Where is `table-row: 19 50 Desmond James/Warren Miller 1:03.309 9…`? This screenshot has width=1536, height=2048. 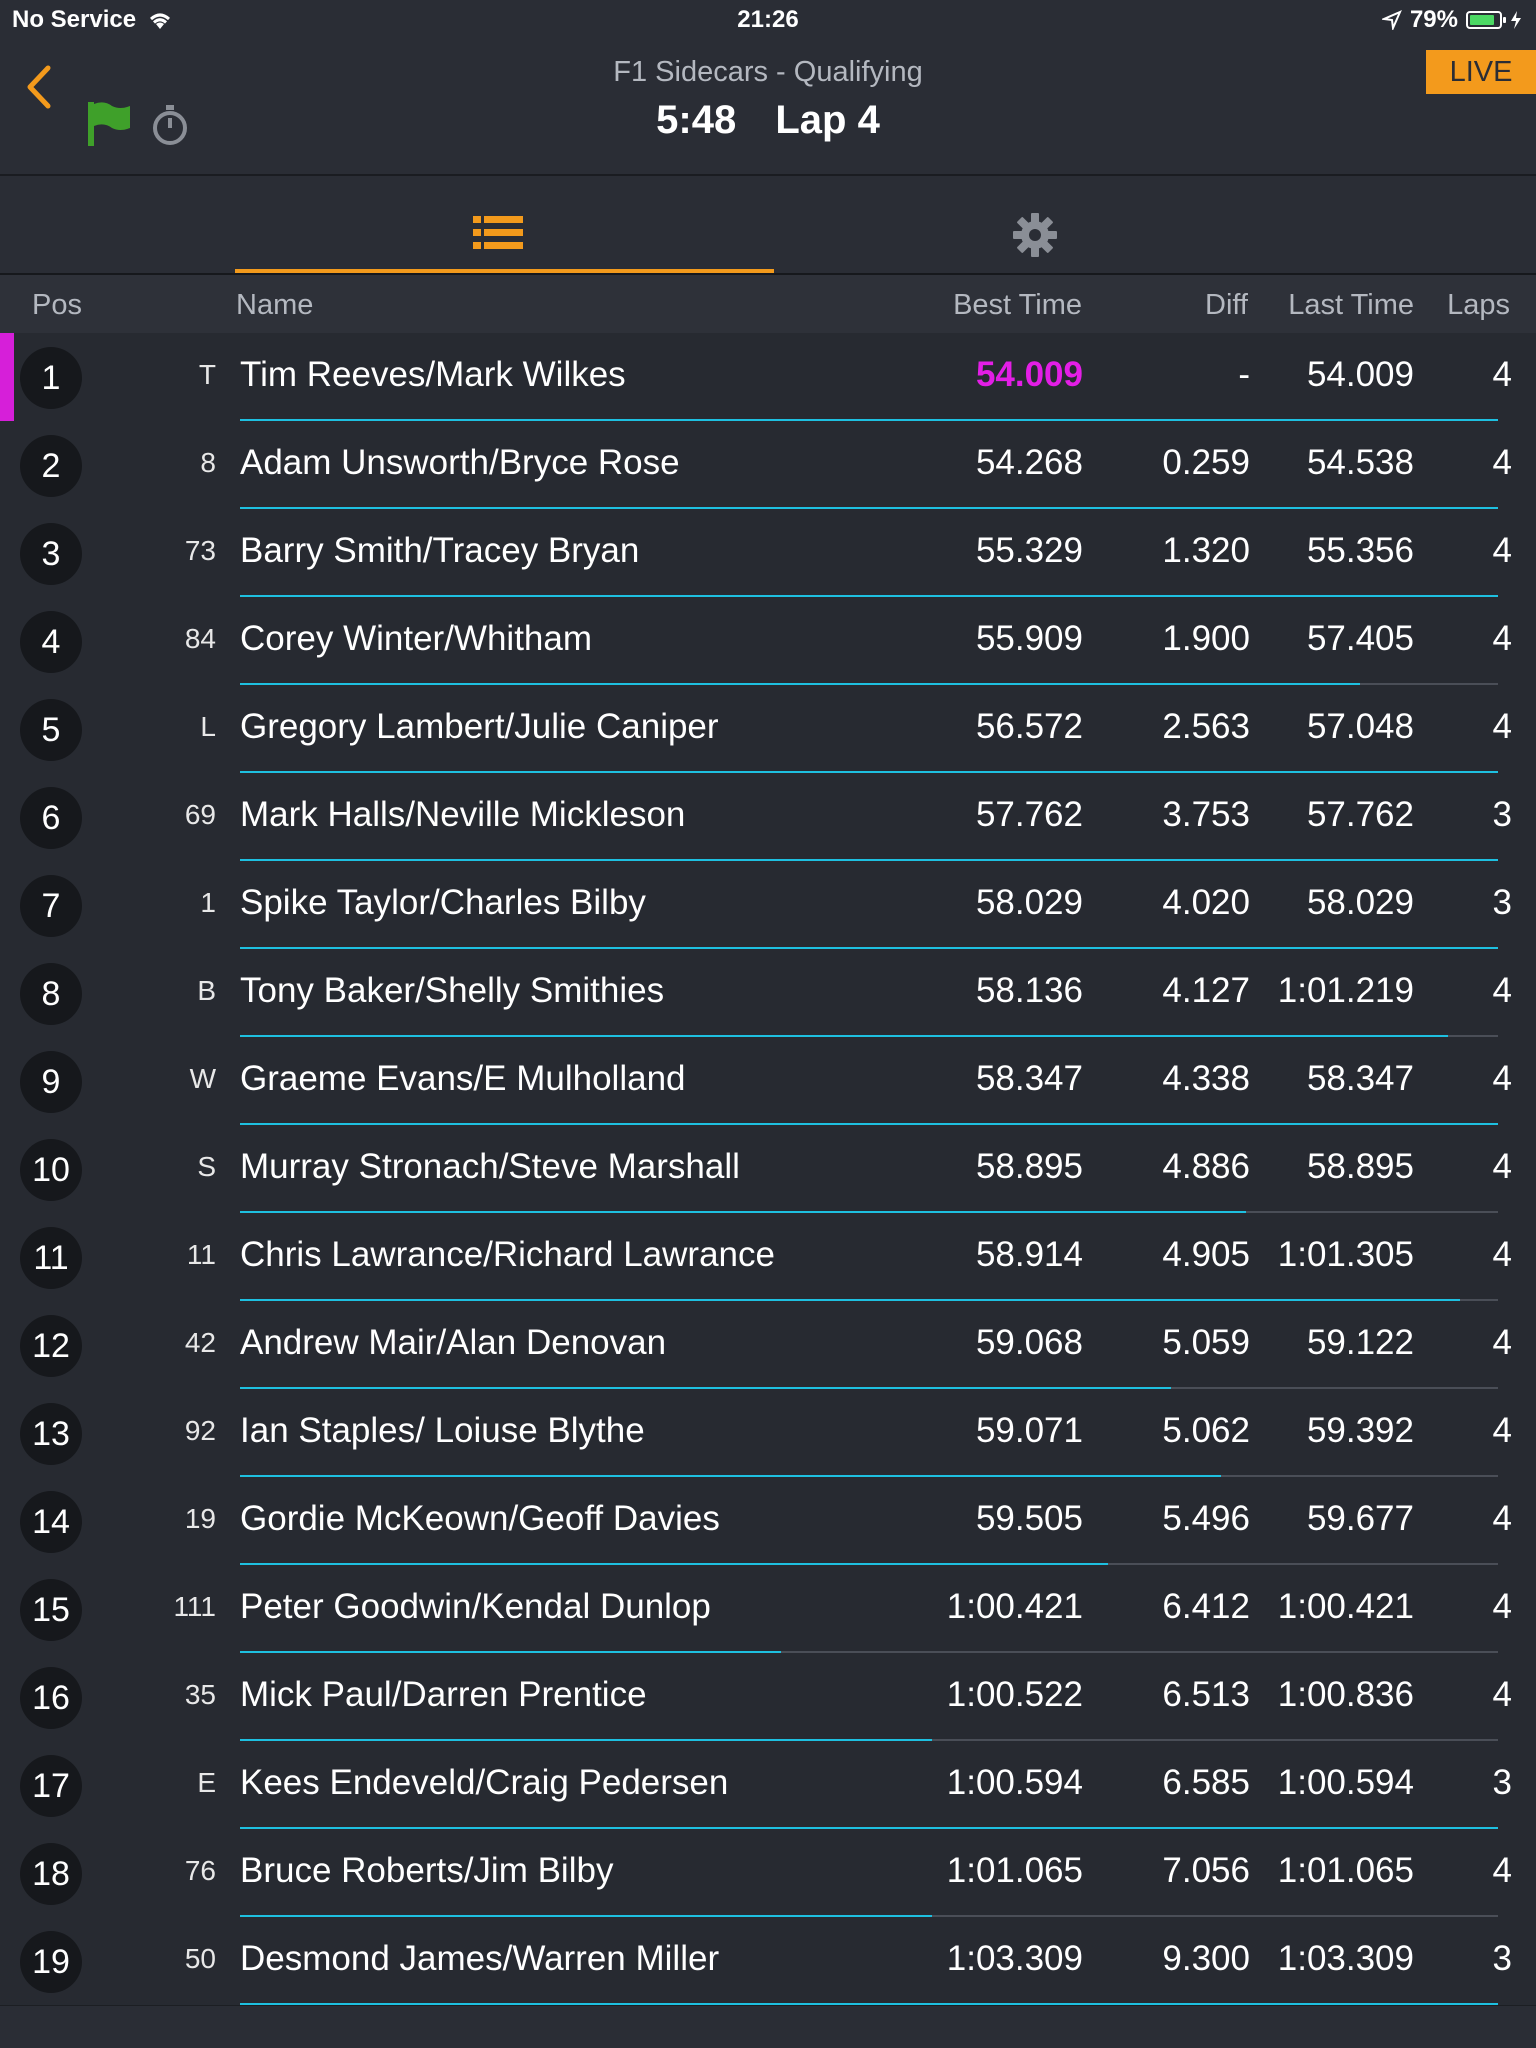
table-row: 19 50 Desmond James/Warren Miller 1:03.309 9… is located at coordinates (768, 1961).